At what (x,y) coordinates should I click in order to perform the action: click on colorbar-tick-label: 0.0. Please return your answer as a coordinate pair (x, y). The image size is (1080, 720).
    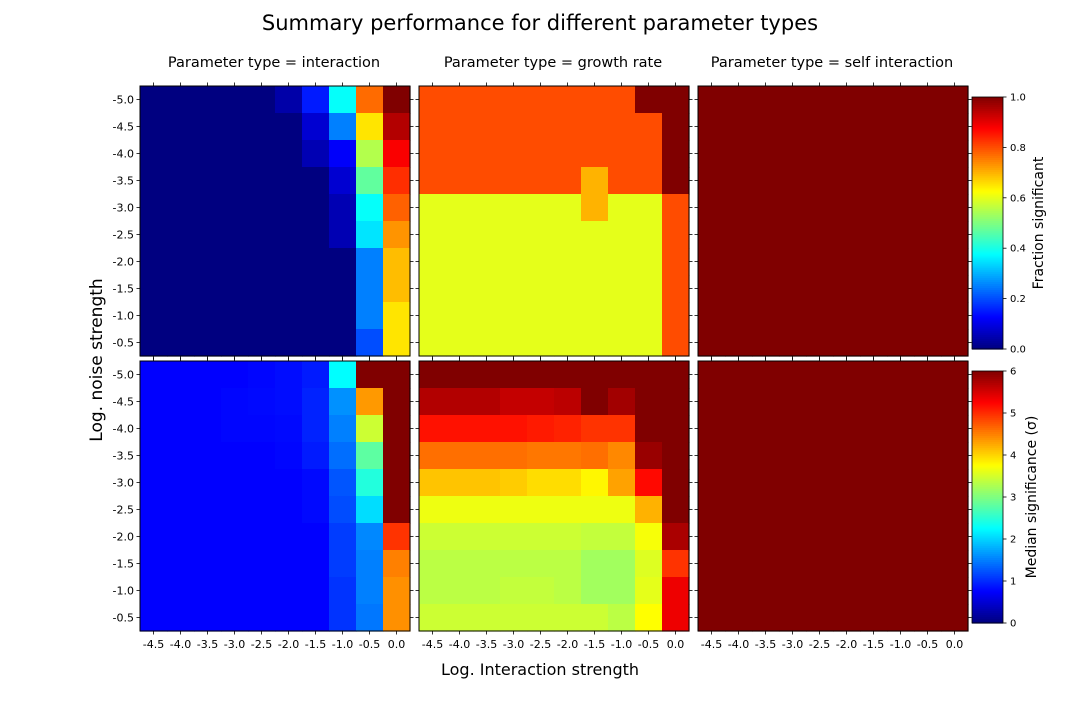
    Looking at the image, I should click on (1018, 350).